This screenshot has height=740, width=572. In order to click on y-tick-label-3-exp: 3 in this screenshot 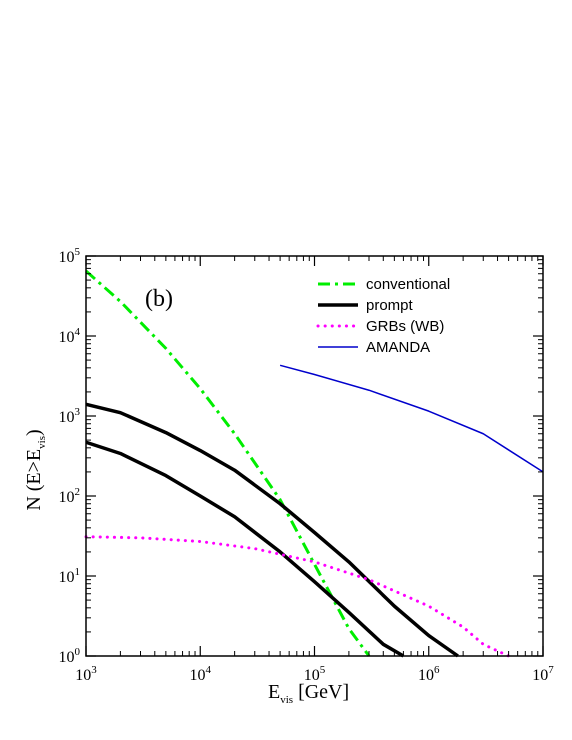, I will do `click(78, 412)`.